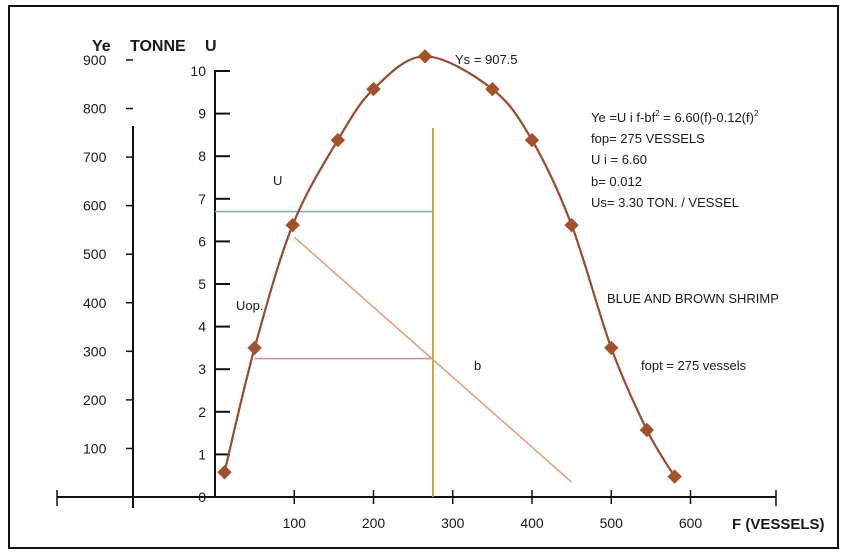 Image resolution: width=848 pixels, height=556 pixels. Describe the element at coordinates (202, 114) in the screenshot. I see `y-u-tick-label-9: 9` at that location.